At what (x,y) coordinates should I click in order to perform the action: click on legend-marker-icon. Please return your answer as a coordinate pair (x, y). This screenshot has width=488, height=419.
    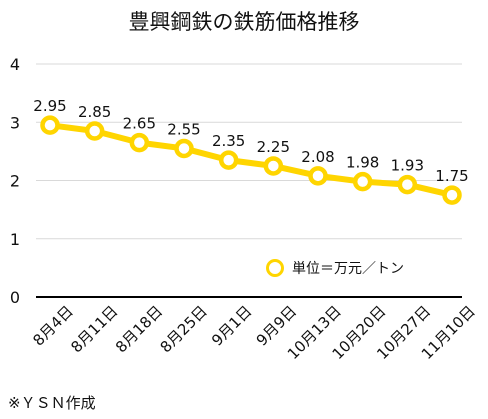
    Looking at the image, I should click on (275, 268).